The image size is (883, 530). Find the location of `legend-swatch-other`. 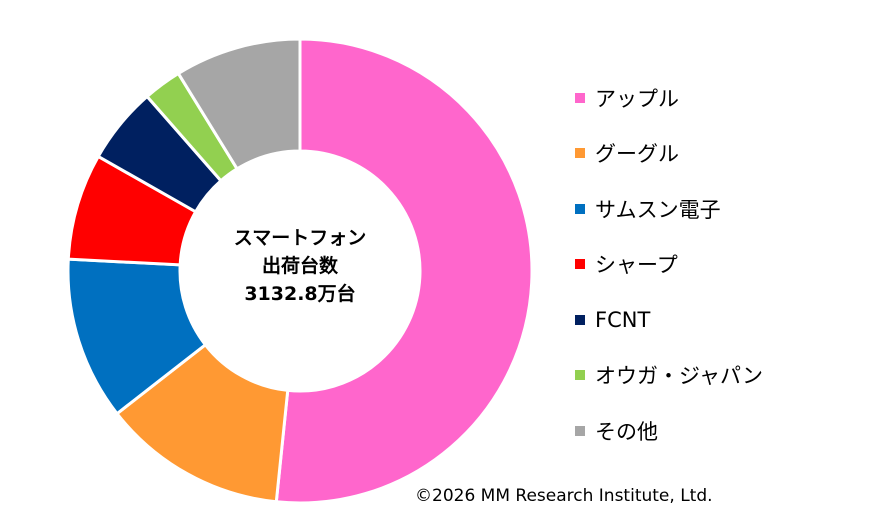

legend-swatch-other is located at coordinates (580, 430).